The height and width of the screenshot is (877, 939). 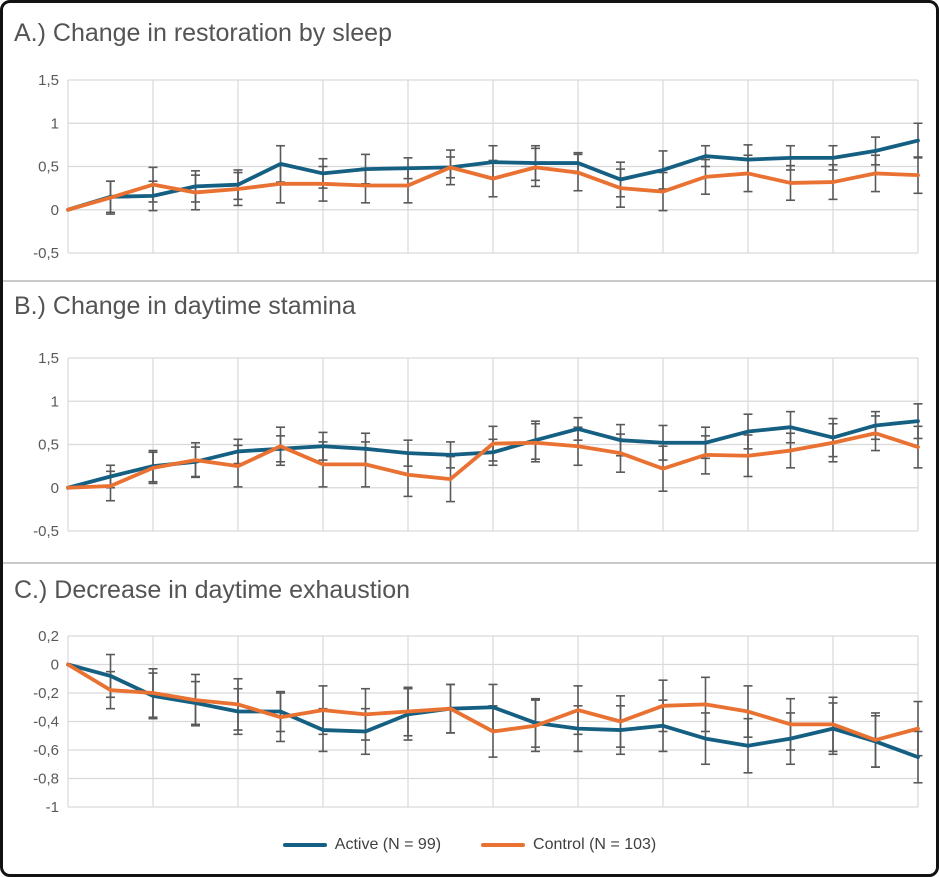 I want to click on active-line-swatch, so click(x=304, y=845).